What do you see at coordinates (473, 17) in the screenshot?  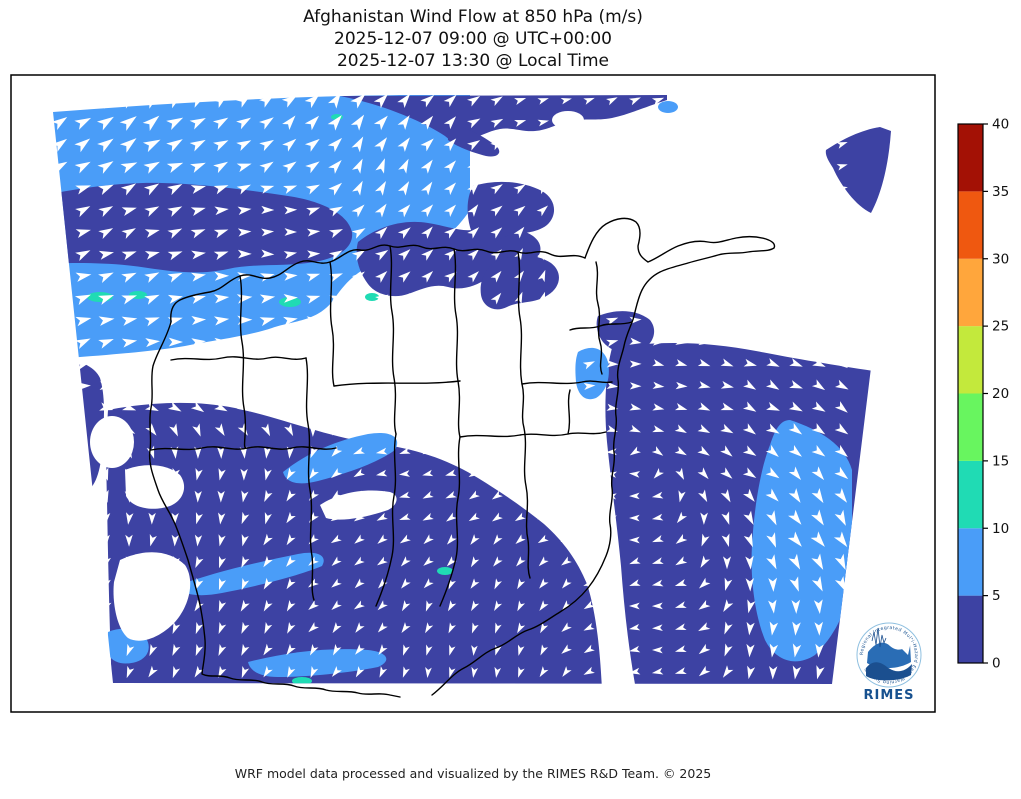 I see `chart-title: Afghanistan Wind Flow at 850 hPa (m/s)` at bounding box center [473, 17].